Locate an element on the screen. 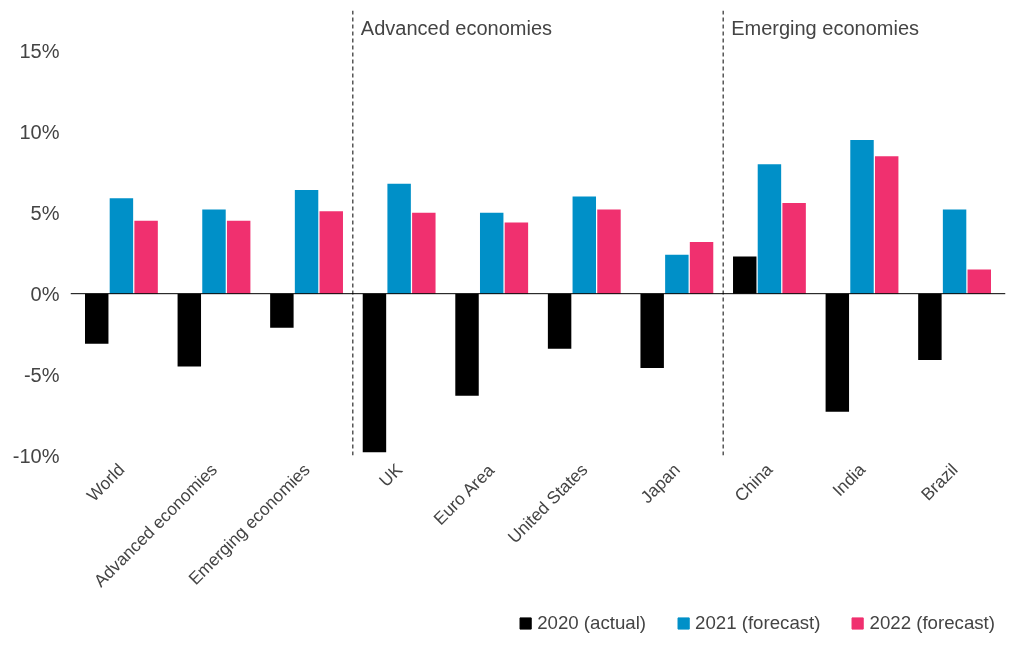 The width and height of the screenshot is (1030, 653). y-tick-label: -10% is located at coordinates (36, 455).